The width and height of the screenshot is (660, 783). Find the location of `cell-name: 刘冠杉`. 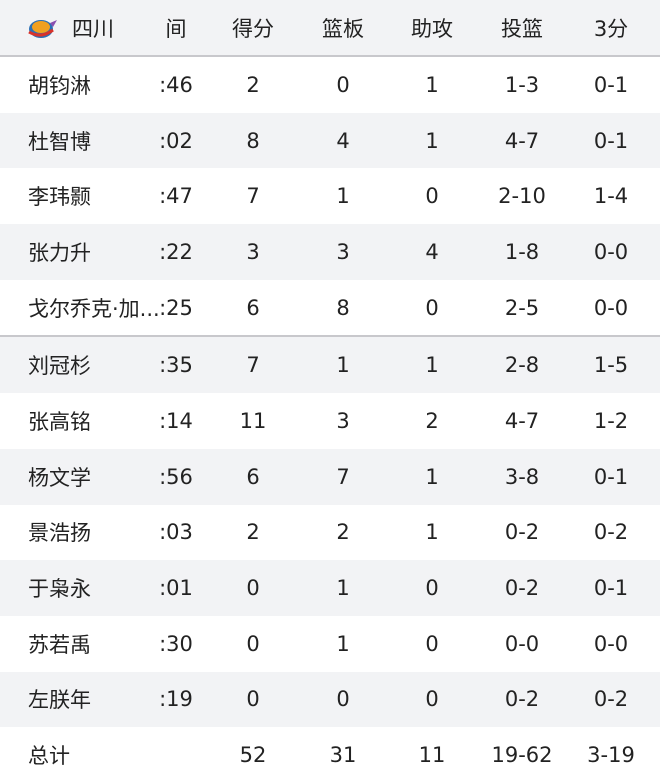

cell-name: 刘冠杉 is located at coordinates (59, 366).